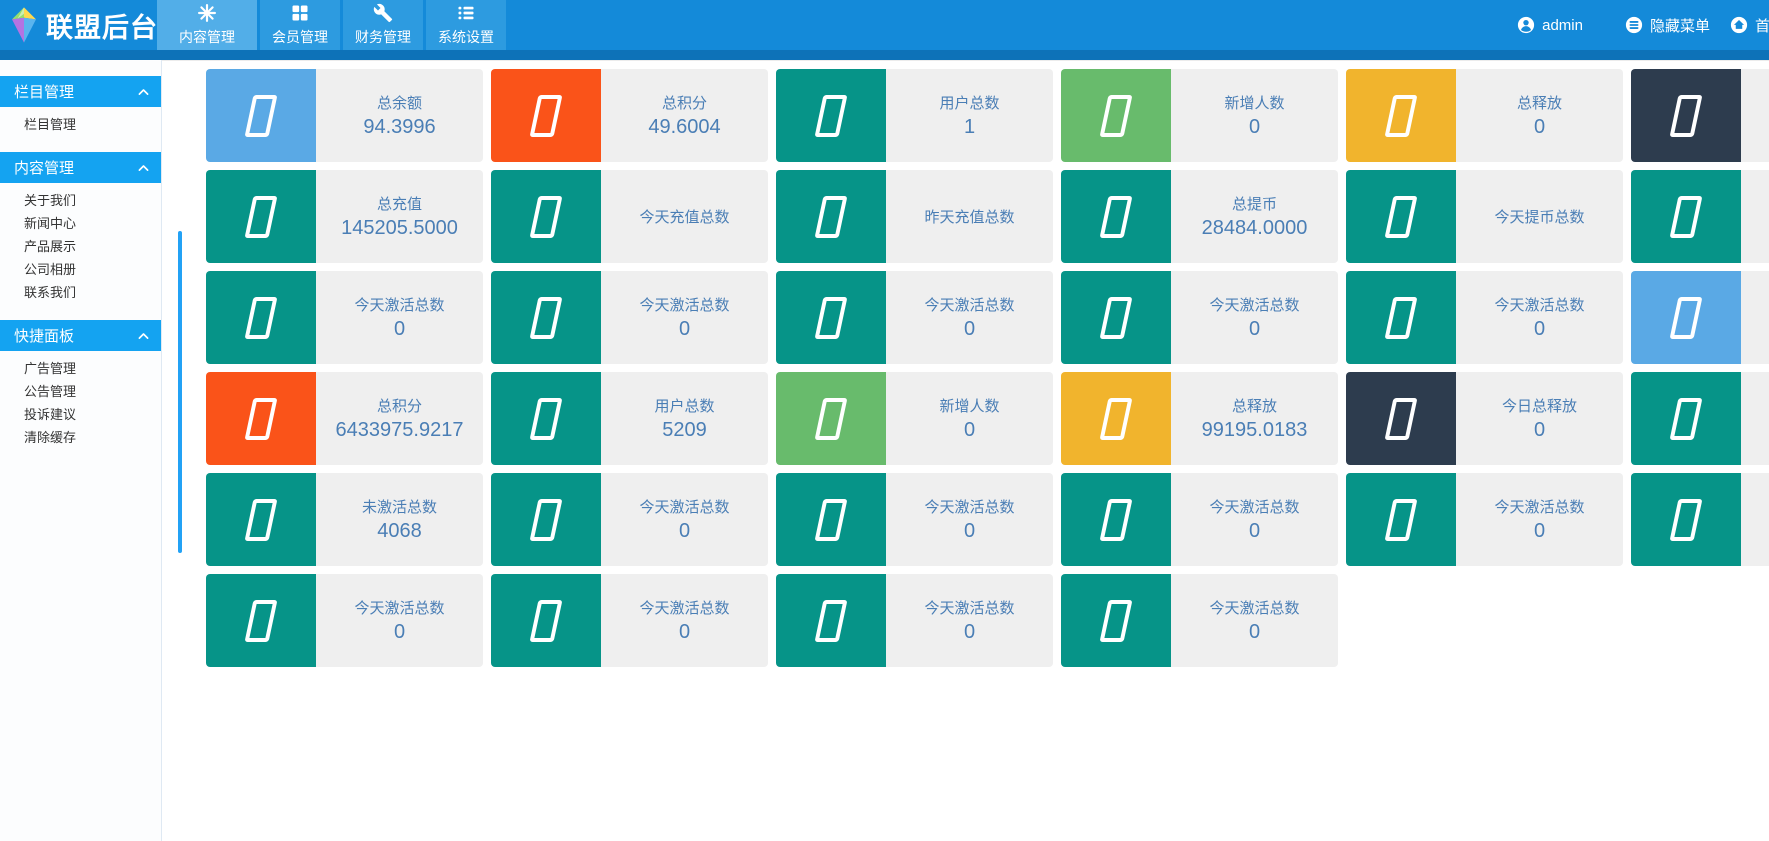 Image resolution: width=1769 pixels, height=841 pixels. I want to click on sidebar-item: 清除缓存, so click(50, 437).